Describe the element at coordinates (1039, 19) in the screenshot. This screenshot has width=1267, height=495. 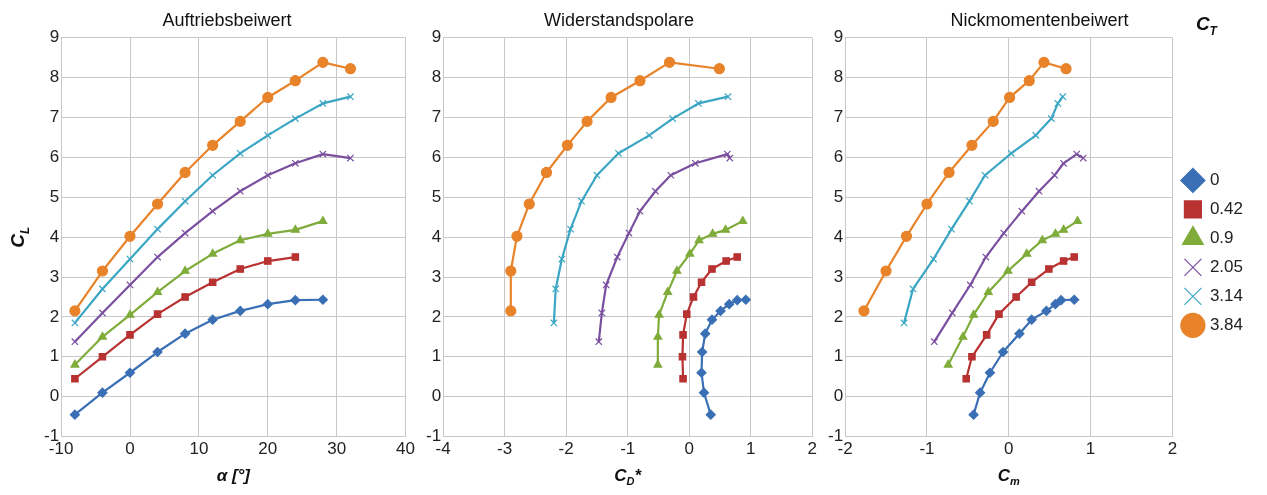
I see `chart-title: Nickmomentenbeiwert` at that location.